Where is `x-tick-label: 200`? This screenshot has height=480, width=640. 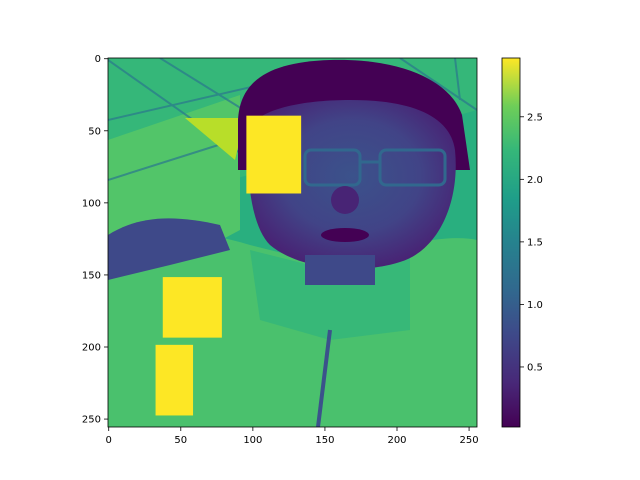
x-tick-label: 200 is located at coordinates (396, 440).